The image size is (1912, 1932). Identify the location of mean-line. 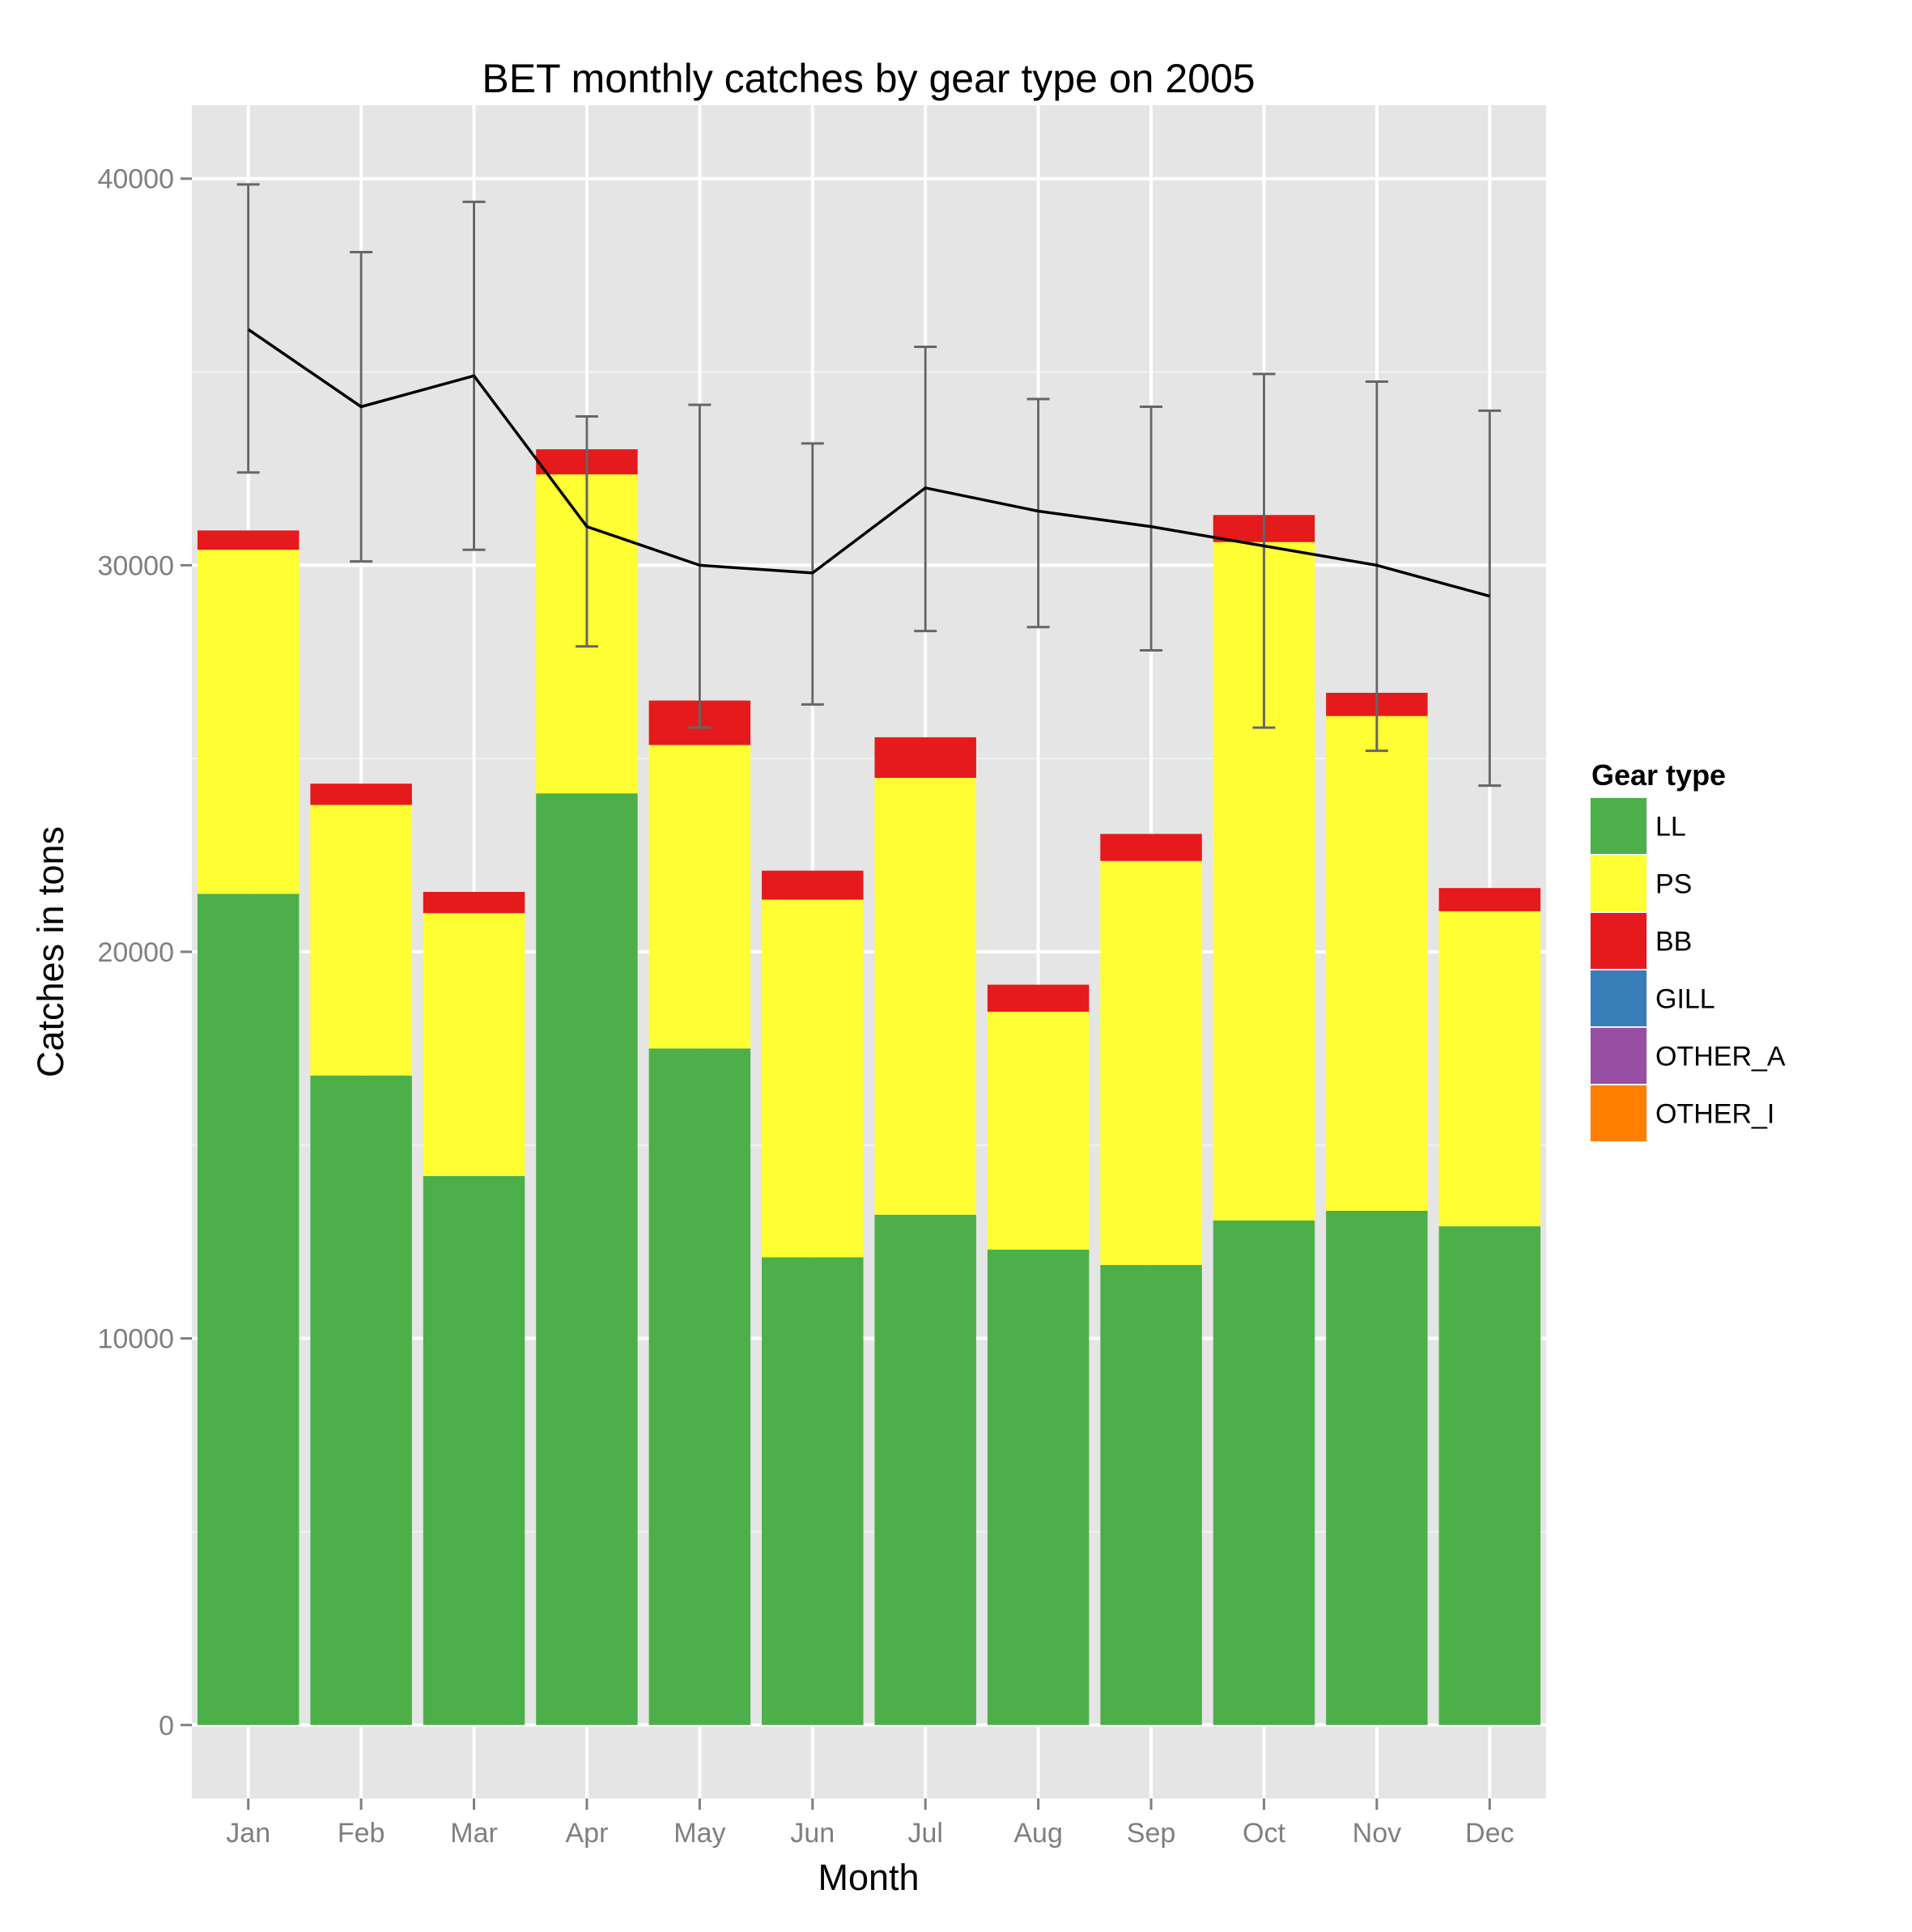
(868, 463).